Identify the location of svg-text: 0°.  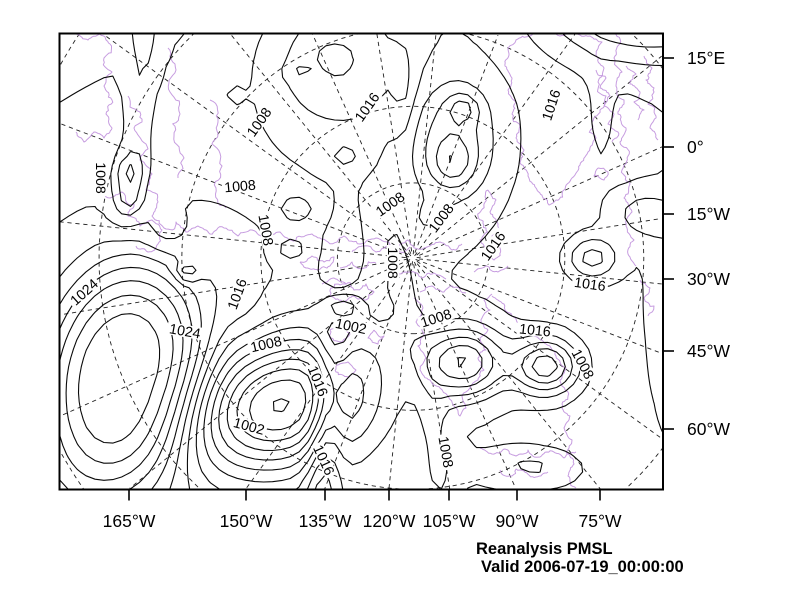
(695, 147).